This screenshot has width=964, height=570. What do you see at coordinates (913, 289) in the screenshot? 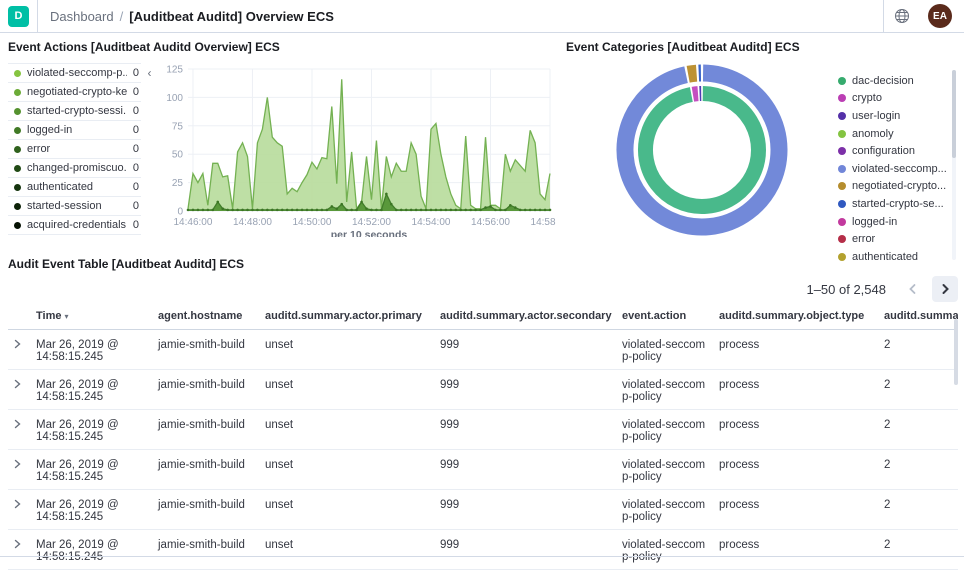
I see `pagination-prev-button` at bounding box center [913, 289].